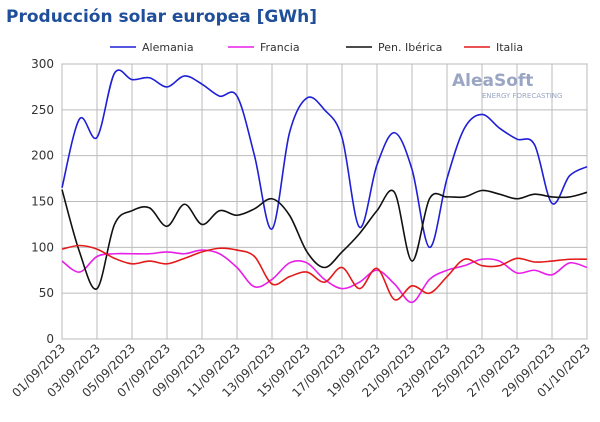 This screenshot has width=600, height=422. I want to click on y-tick-label: 100, so click(42, 247).